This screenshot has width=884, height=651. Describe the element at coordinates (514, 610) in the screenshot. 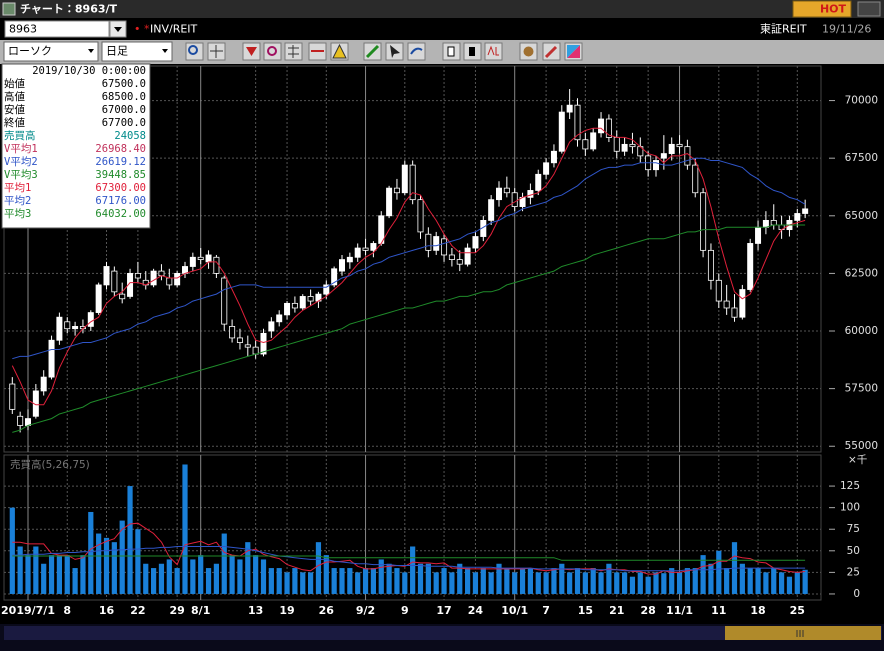

I see `x-tick-label: 10/1` at that location.